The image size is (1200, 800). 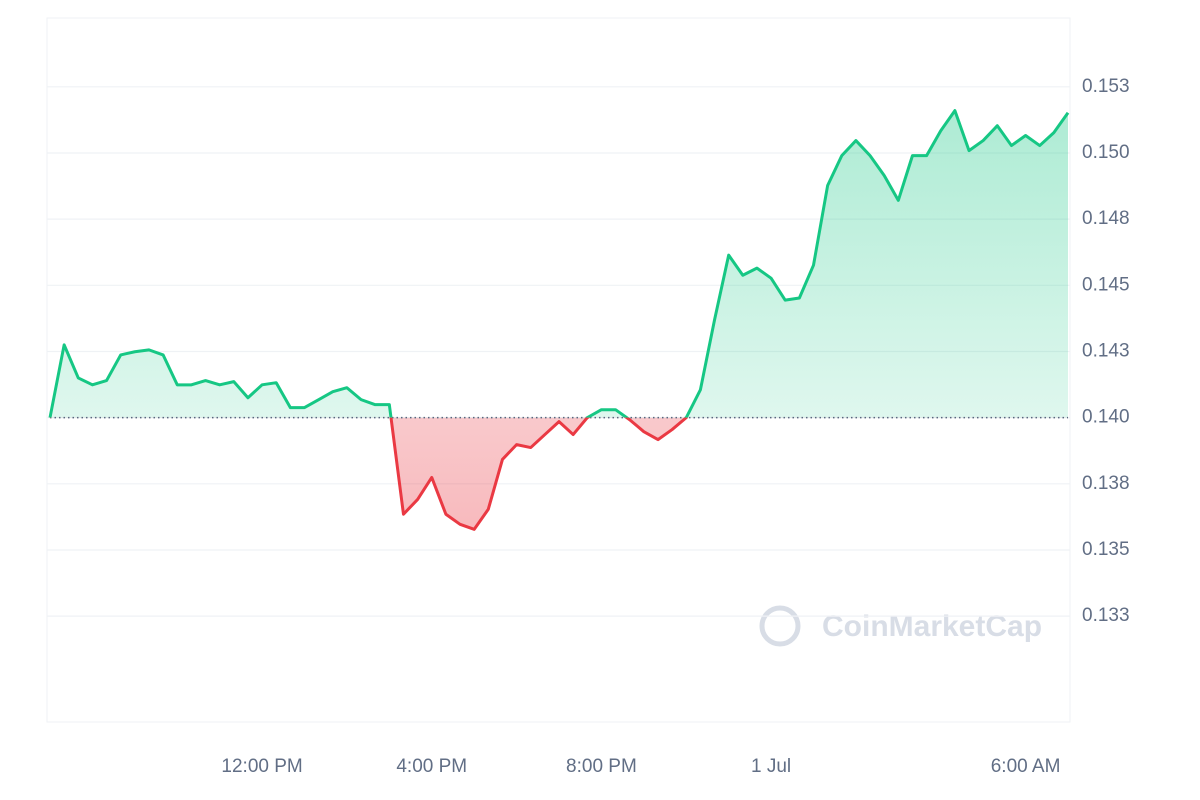 I want to click on y-tick-label: 0.150, so click(x=1106, y=152).